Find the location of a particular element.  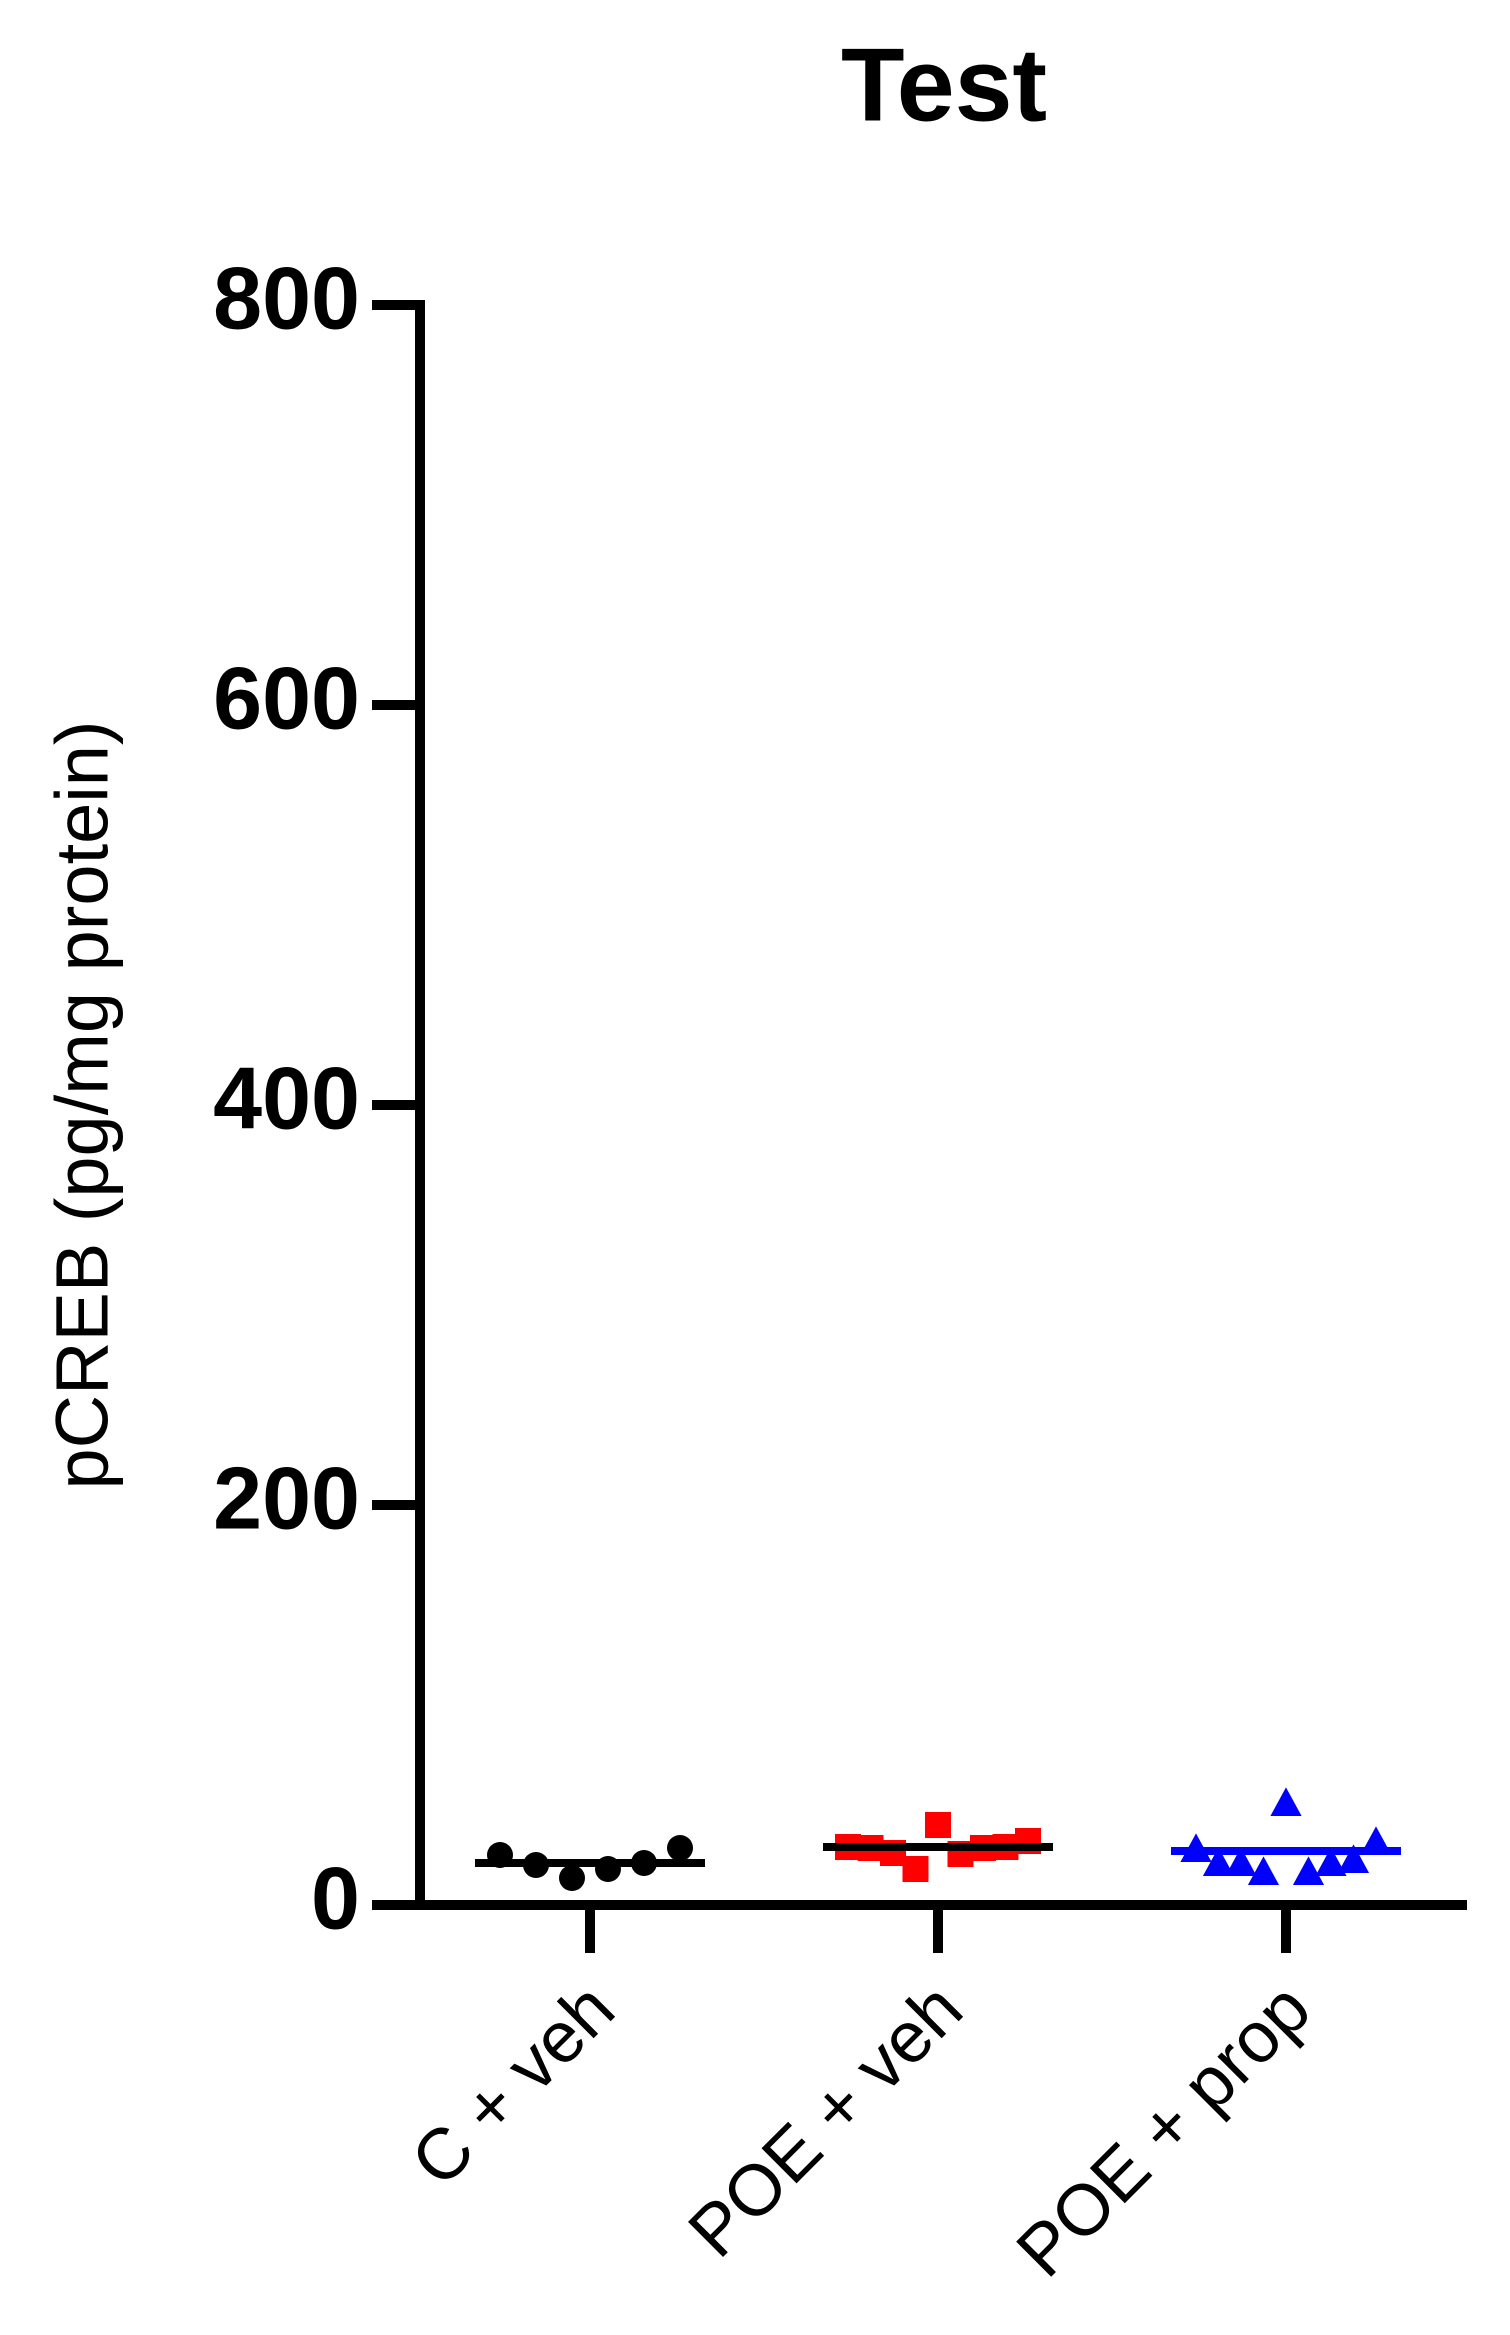

y-axis-label: pCREB (pg/mg protein) is located at coordinates (82, 1104).